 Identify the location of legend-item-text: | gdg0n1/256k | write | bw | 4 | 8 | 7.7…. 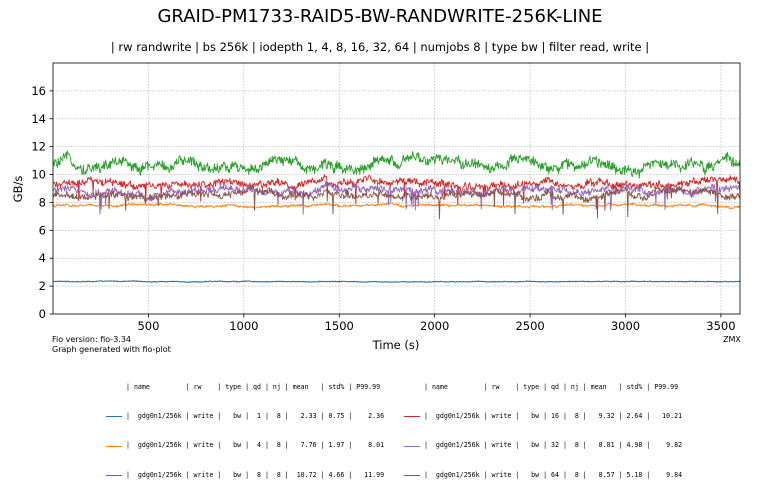
(255, 445).